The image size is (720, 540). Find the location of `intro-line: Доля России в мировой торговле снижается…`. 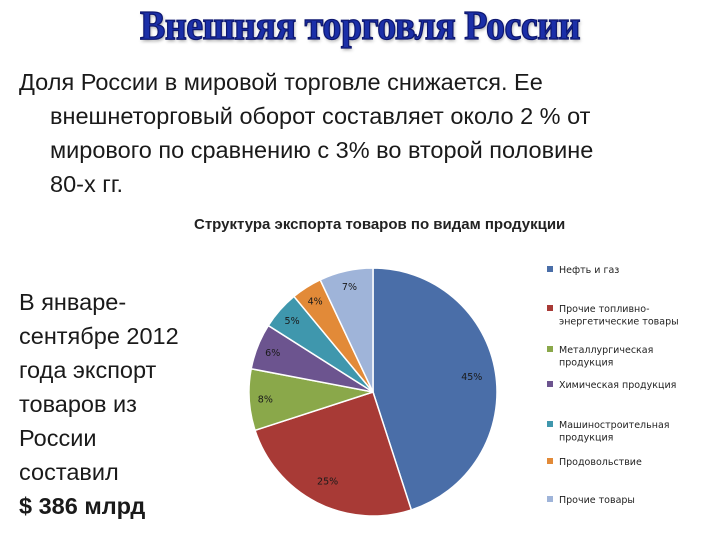

intro-line: Доля России в мировой торговле снижается… is located at coordinates (281, 82).